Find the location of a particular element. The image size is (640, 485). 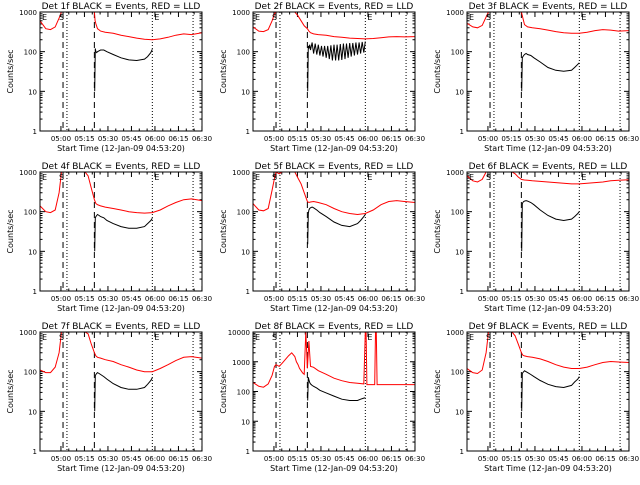

x-tick-label-p2: 05:45 is located at coordinates (344, 139).